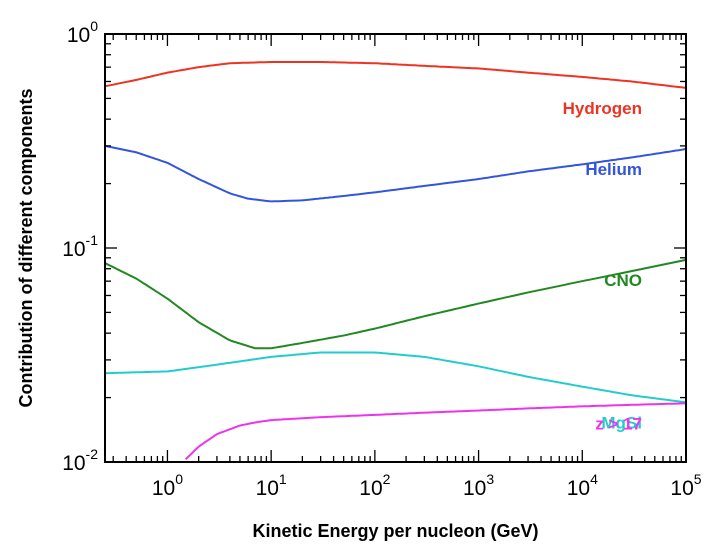 The image size is (725, 554). Describe the element at coordinates (685, 485) in the screenshot. I see `x-tick-label: 10⁵` at that location.